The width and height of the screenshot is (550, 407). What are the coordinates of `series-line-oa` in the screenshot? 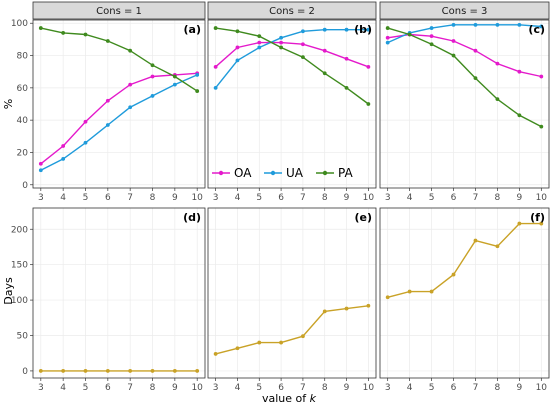 It's located at (292, 54).